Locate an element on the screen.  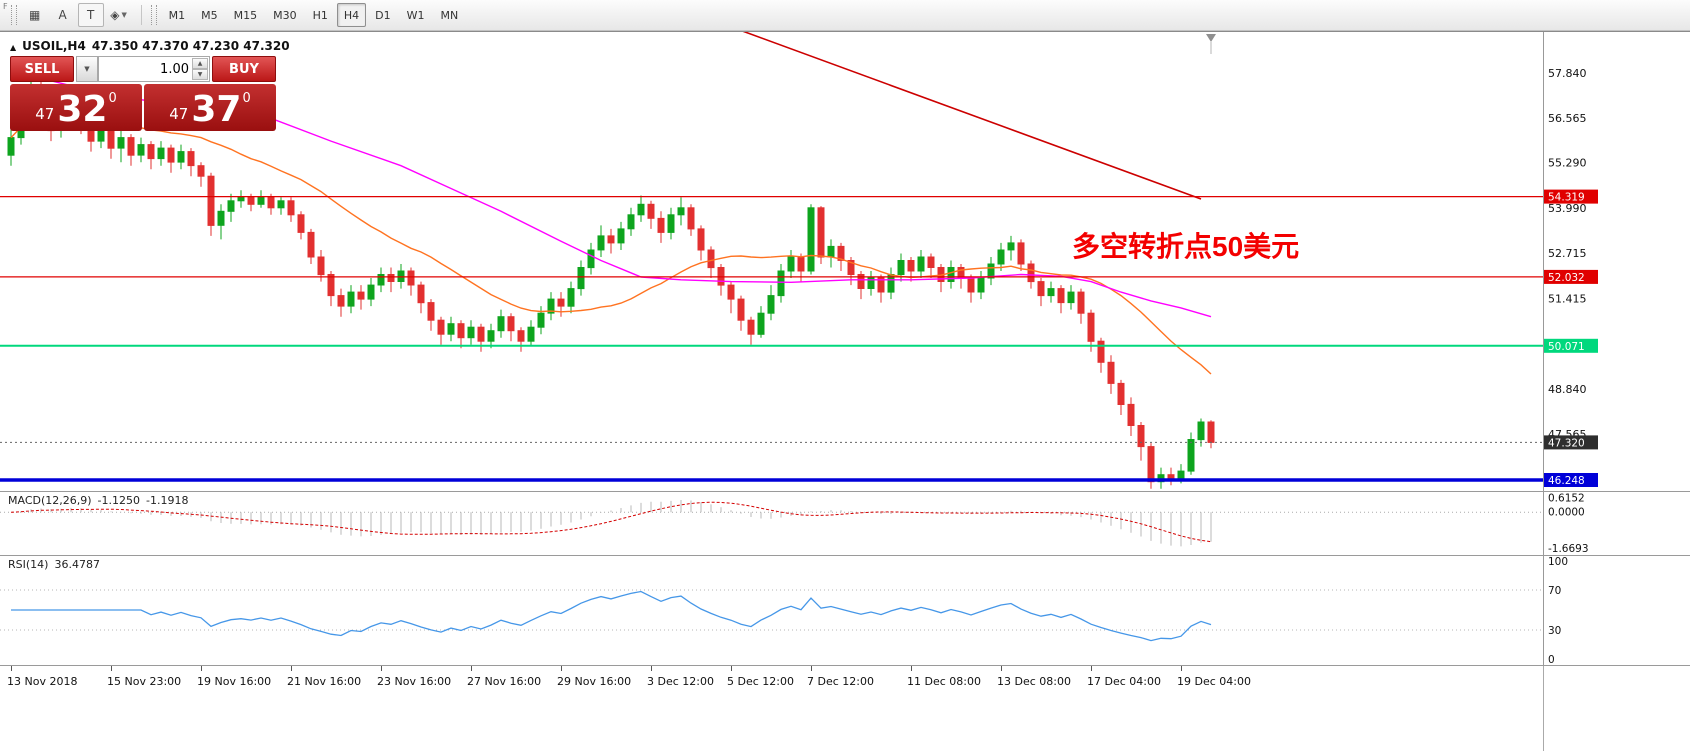
volume-down-button: ▼ is located at coordinates (200, 74).